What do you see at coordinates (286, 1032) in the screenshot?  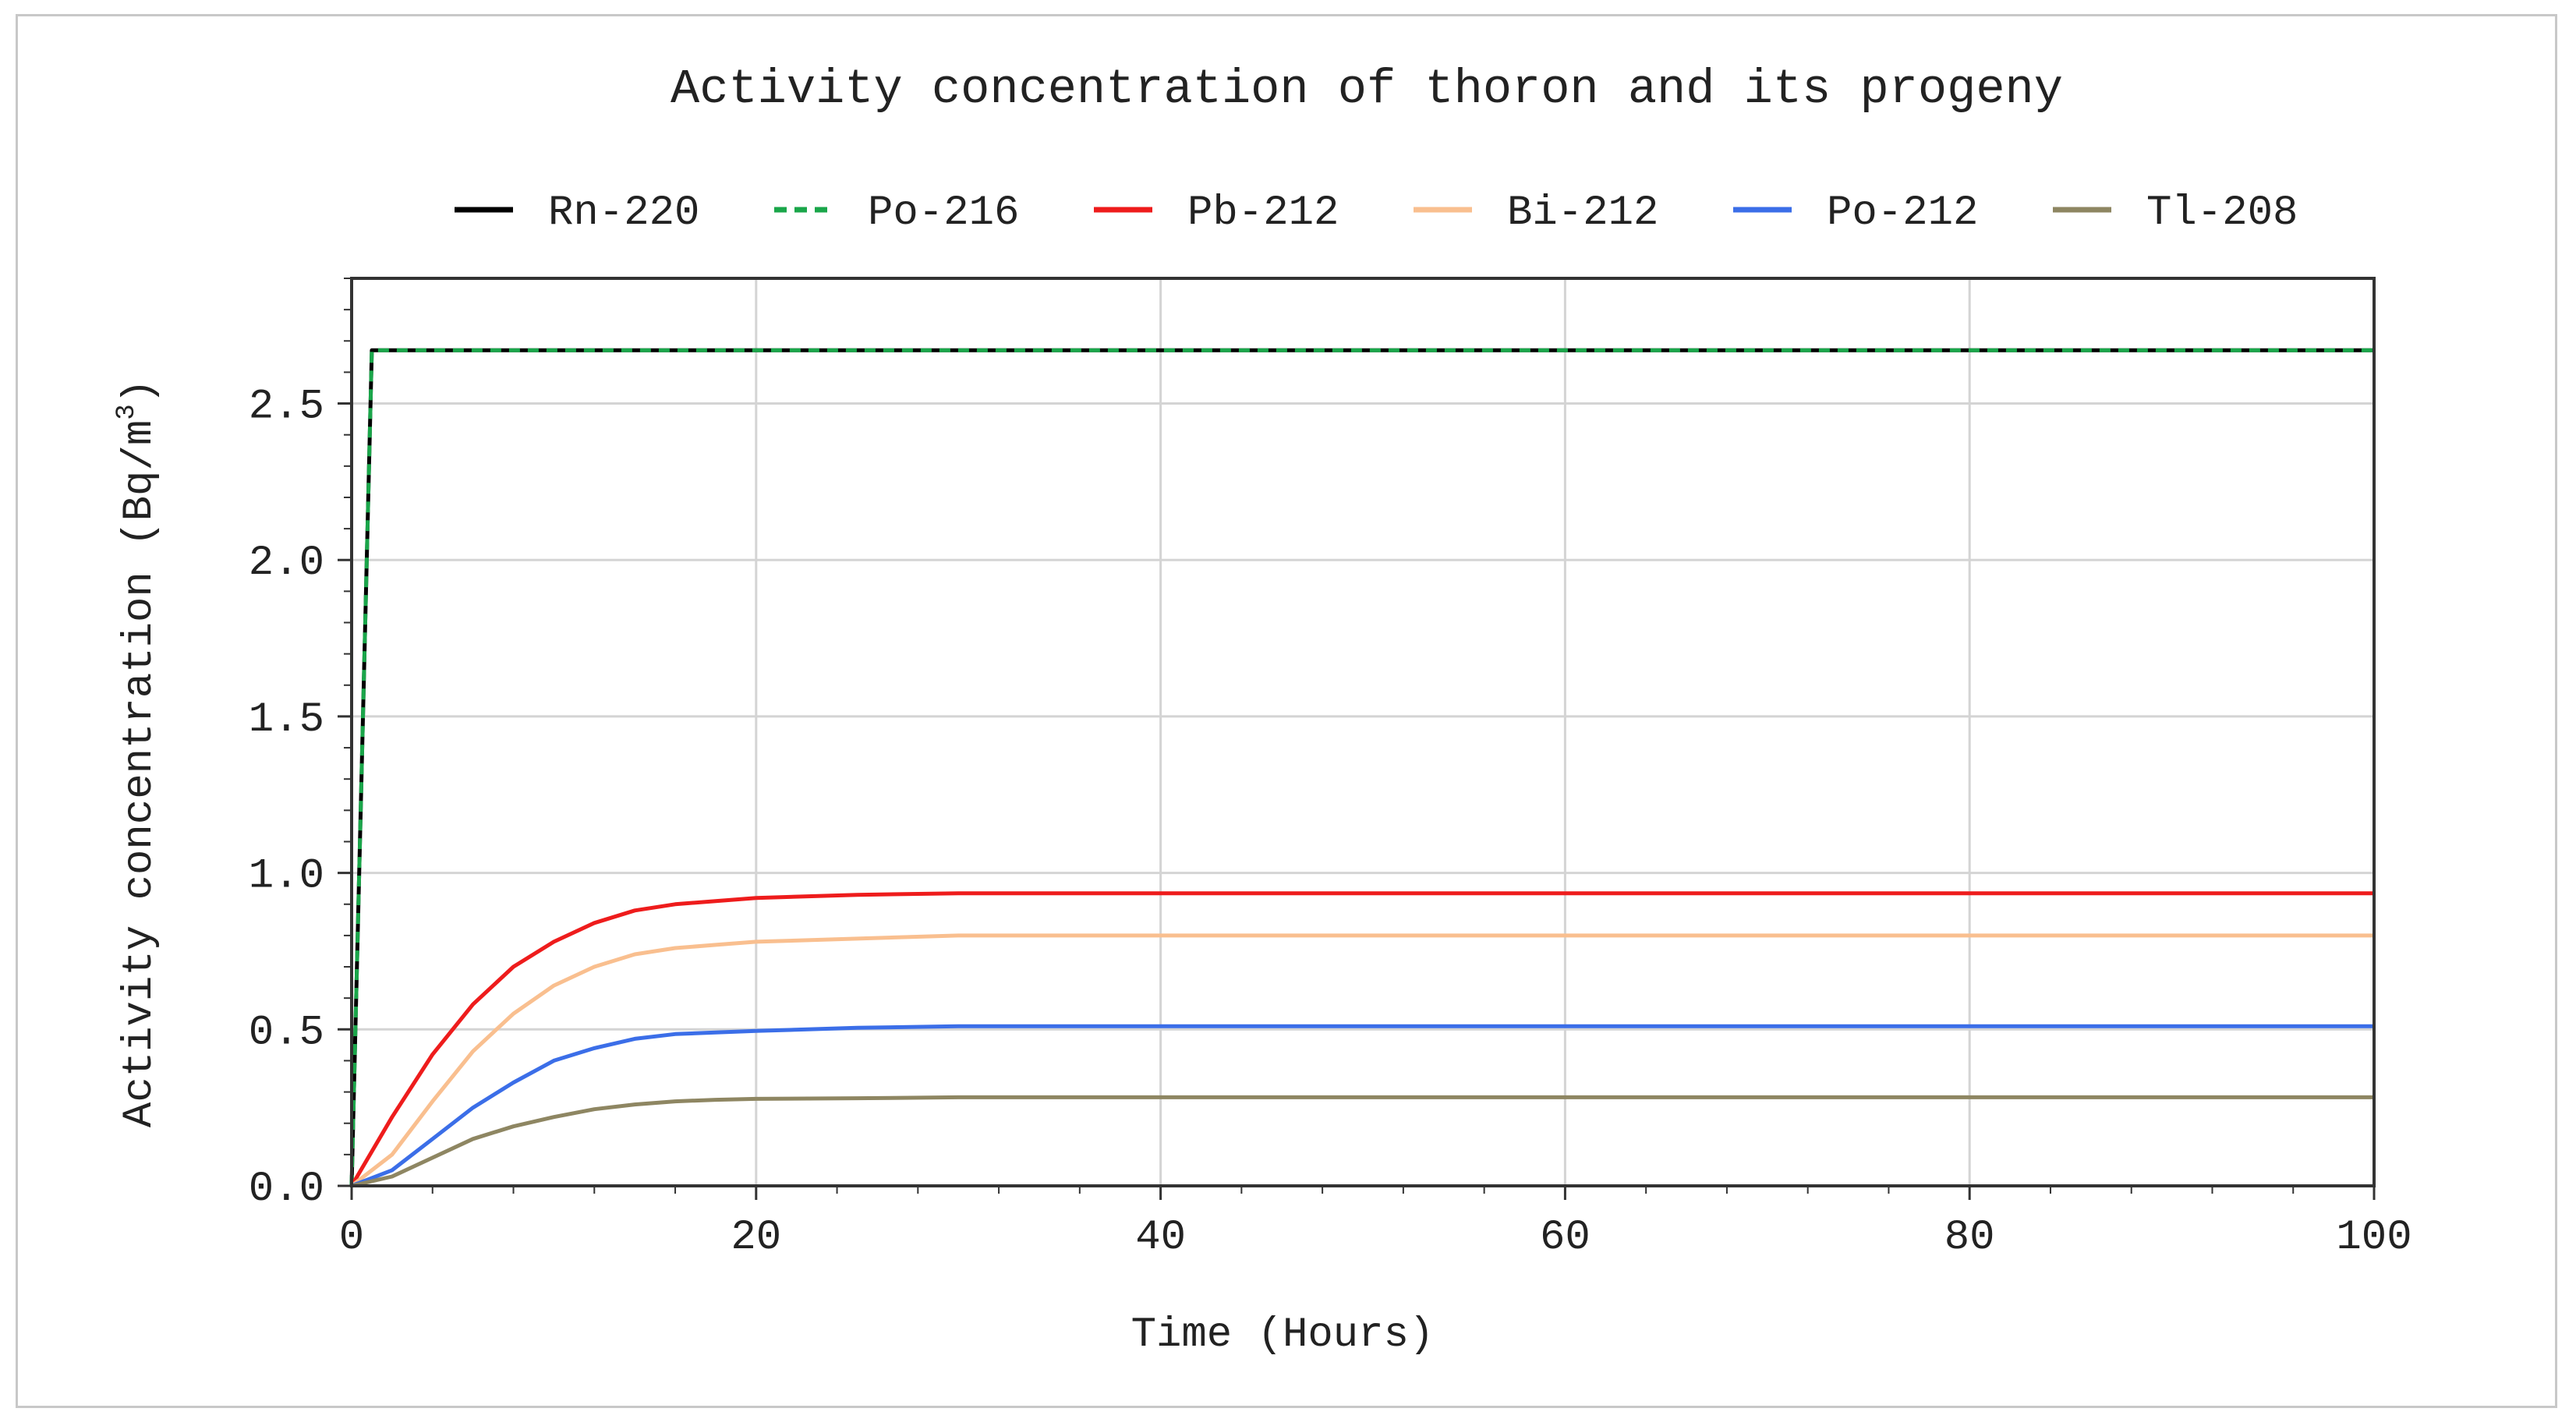 I see `y-tick-label: 0.5` at bounding box center [286, 1032].